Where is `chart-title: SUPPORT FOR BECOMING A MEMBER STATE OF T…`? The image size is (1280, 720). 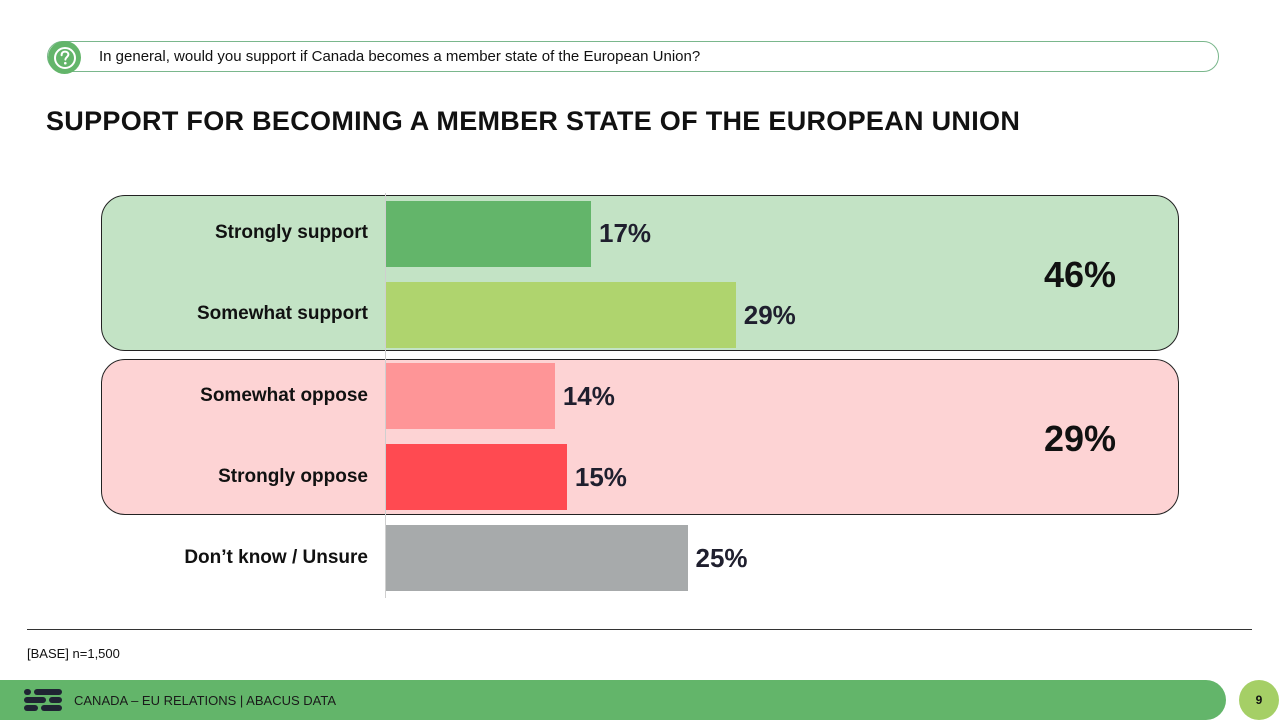 chart-title: SUPPORT FOR BECOMING A MEMBER STATE OF T… is located at coordinates (533, 121).